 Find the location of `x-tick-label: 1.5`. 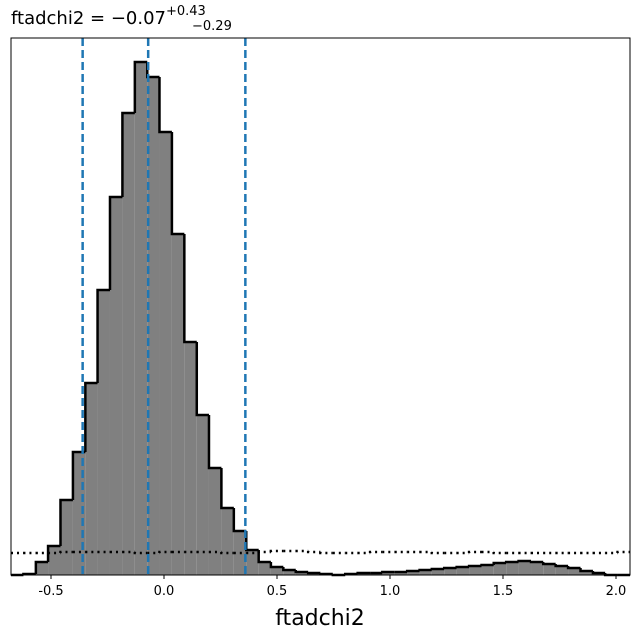

x-tick-label: 1.5 is located at coordinates (503, 591).